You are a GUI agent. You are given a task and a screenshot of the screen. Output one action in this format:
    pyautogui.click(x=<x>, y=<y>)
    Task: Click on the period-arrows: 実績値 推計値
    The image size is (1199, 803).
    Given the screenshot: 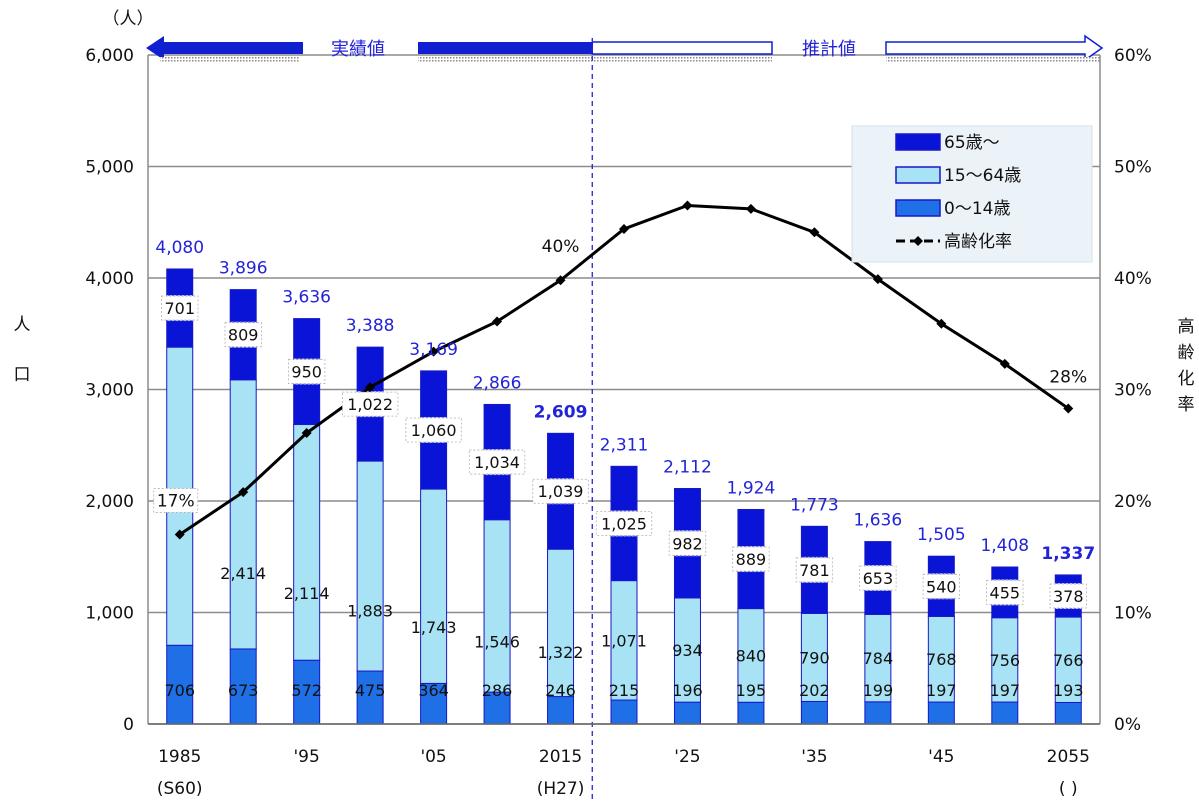 What is the action you would take?
    pyautogui.click(x=625, y=48)
    